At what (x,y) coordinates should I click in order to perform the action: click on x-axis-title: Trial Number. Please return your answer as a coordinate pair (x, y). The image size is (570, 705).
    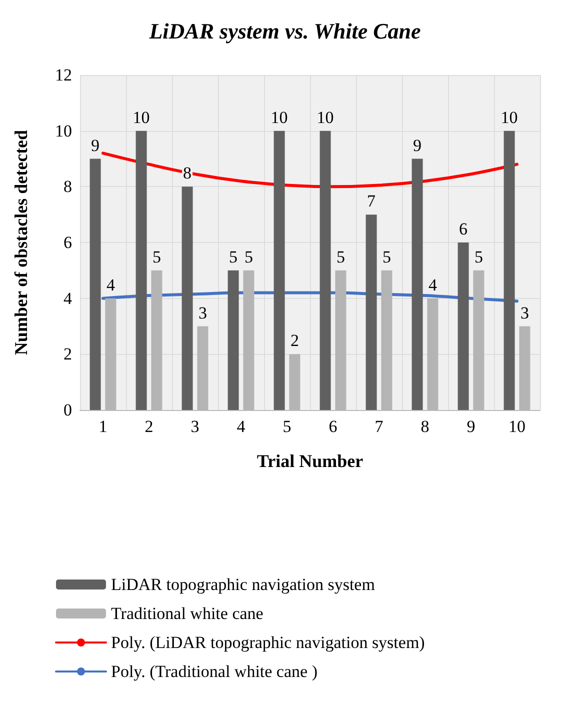
    Looking at the image, I should click on (310, 461).